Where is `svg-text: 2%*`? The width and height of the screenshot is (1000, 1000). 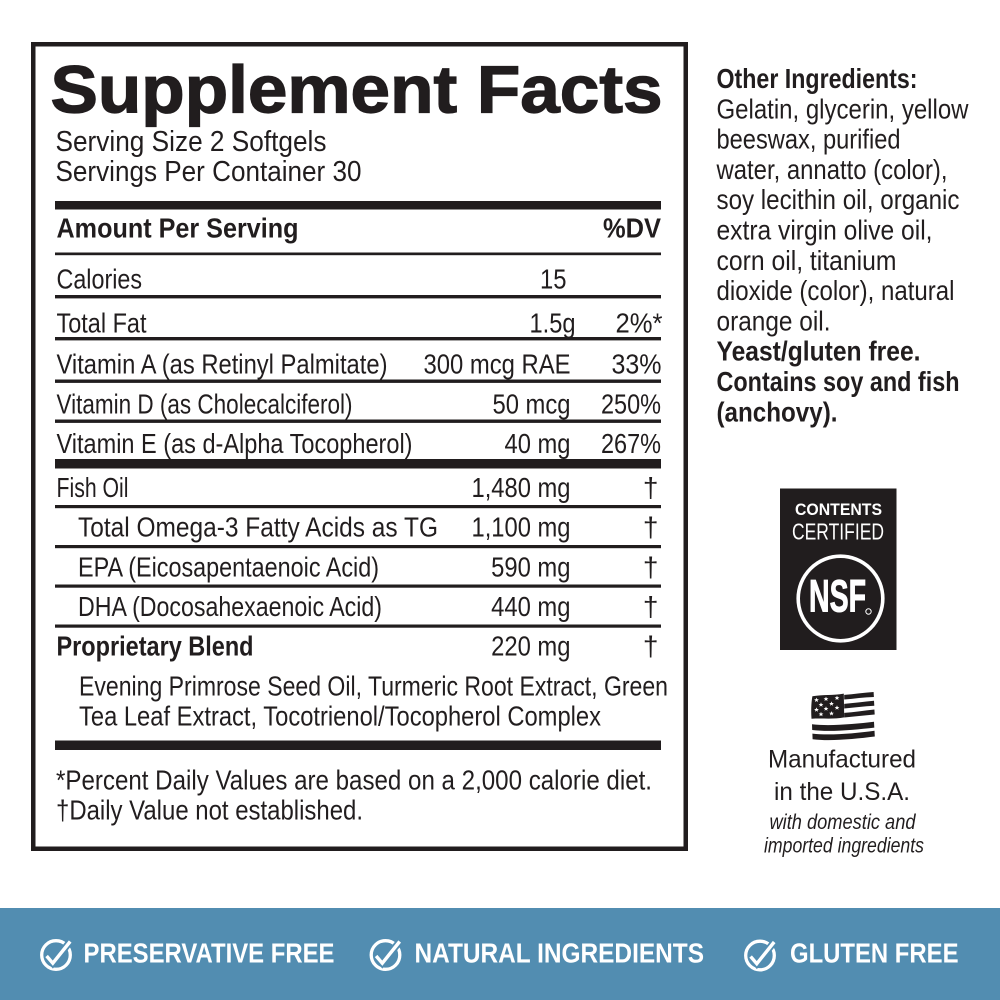
svg-text: 2%* is located at coordinates (639, 323).